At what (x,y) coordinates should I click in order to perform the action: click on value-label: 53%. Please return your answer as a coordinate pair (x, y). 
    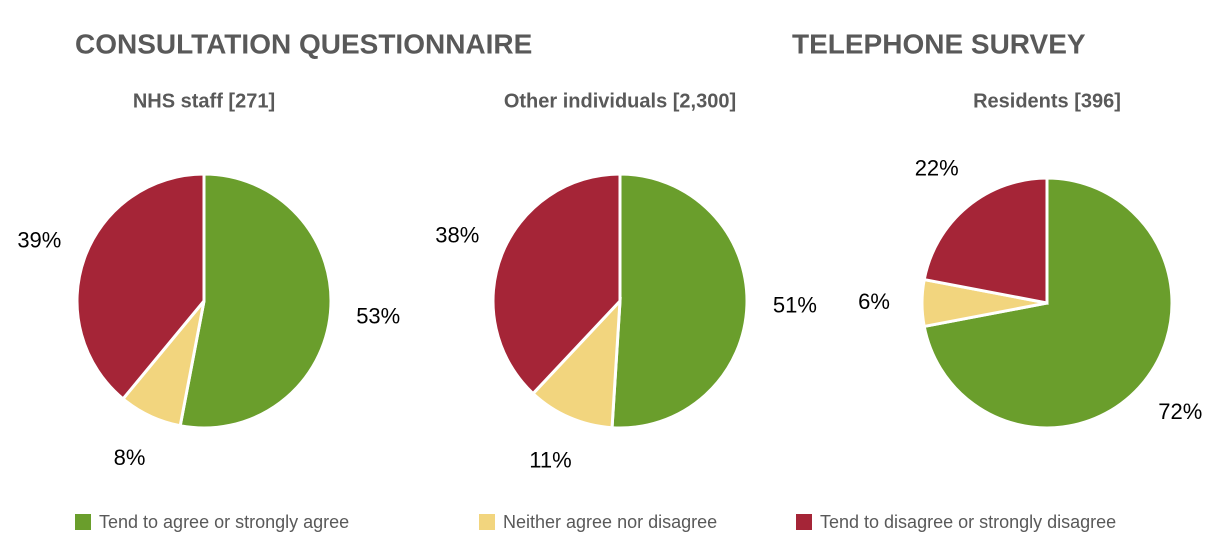
    Looking at the image, I should click on (378, 315).